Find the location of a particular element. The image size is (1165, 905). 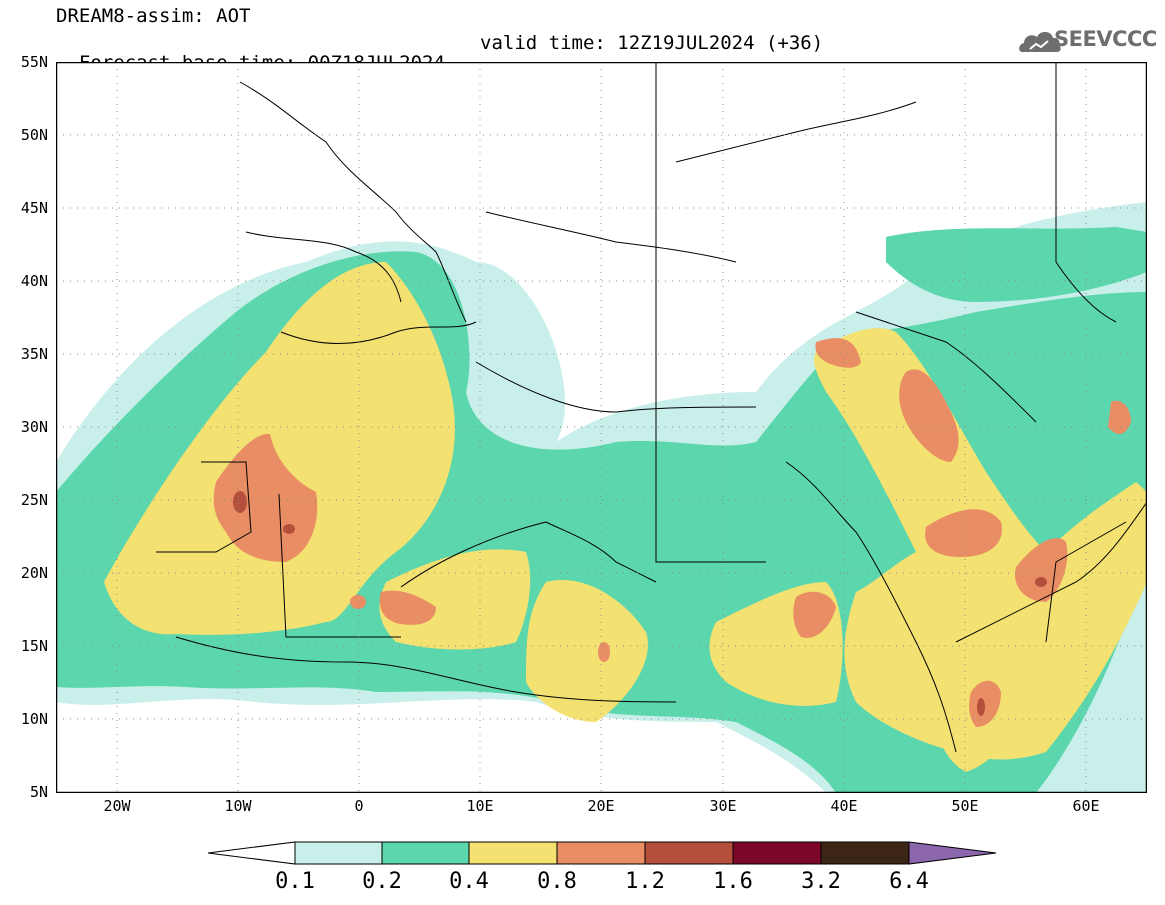

lon-label: 20W is located at coordinates (117, 806).